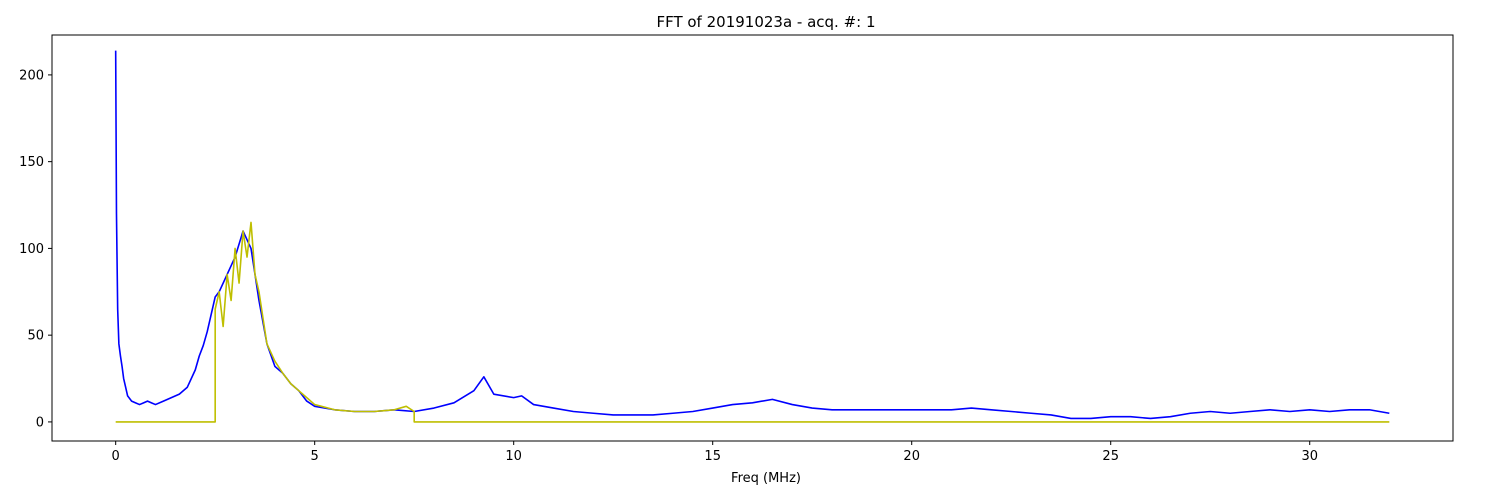 Image resolution: width=1500 pixels, height=500 pixels. Describe the element at coordinates (1110, 456) in the screenshot. I see `x-tick-label: 25` at that location.